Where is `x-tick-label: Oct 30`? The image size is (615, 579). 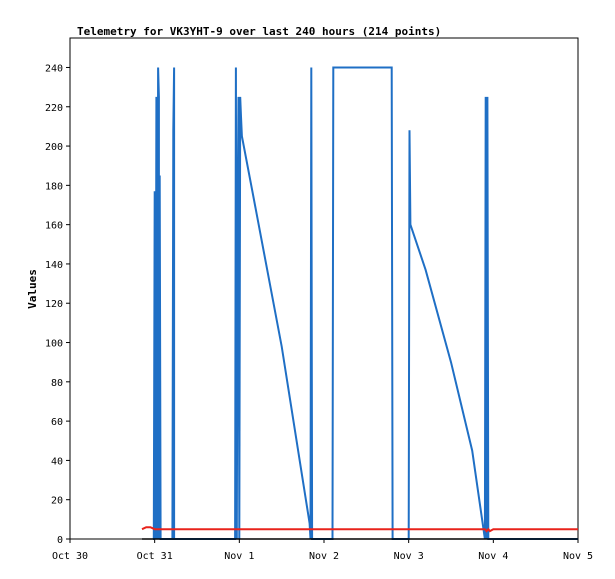 x-tick-label: Oct 30 is located at coordinates (70, 556).